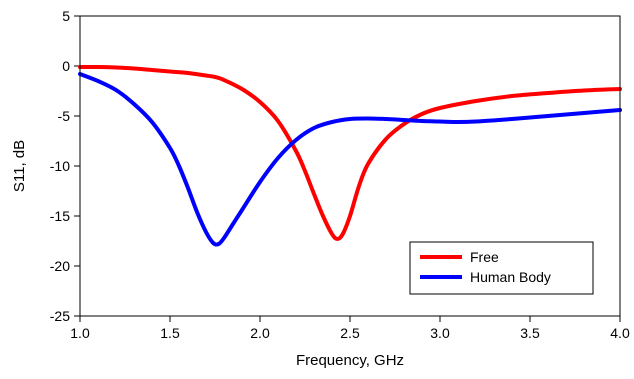 Image resolution: width=634 pixels, height=379 pixels. Describe the element at coordinates (260, 333) in the screenshot. I see `x-tick-label: 2.0` at that location.